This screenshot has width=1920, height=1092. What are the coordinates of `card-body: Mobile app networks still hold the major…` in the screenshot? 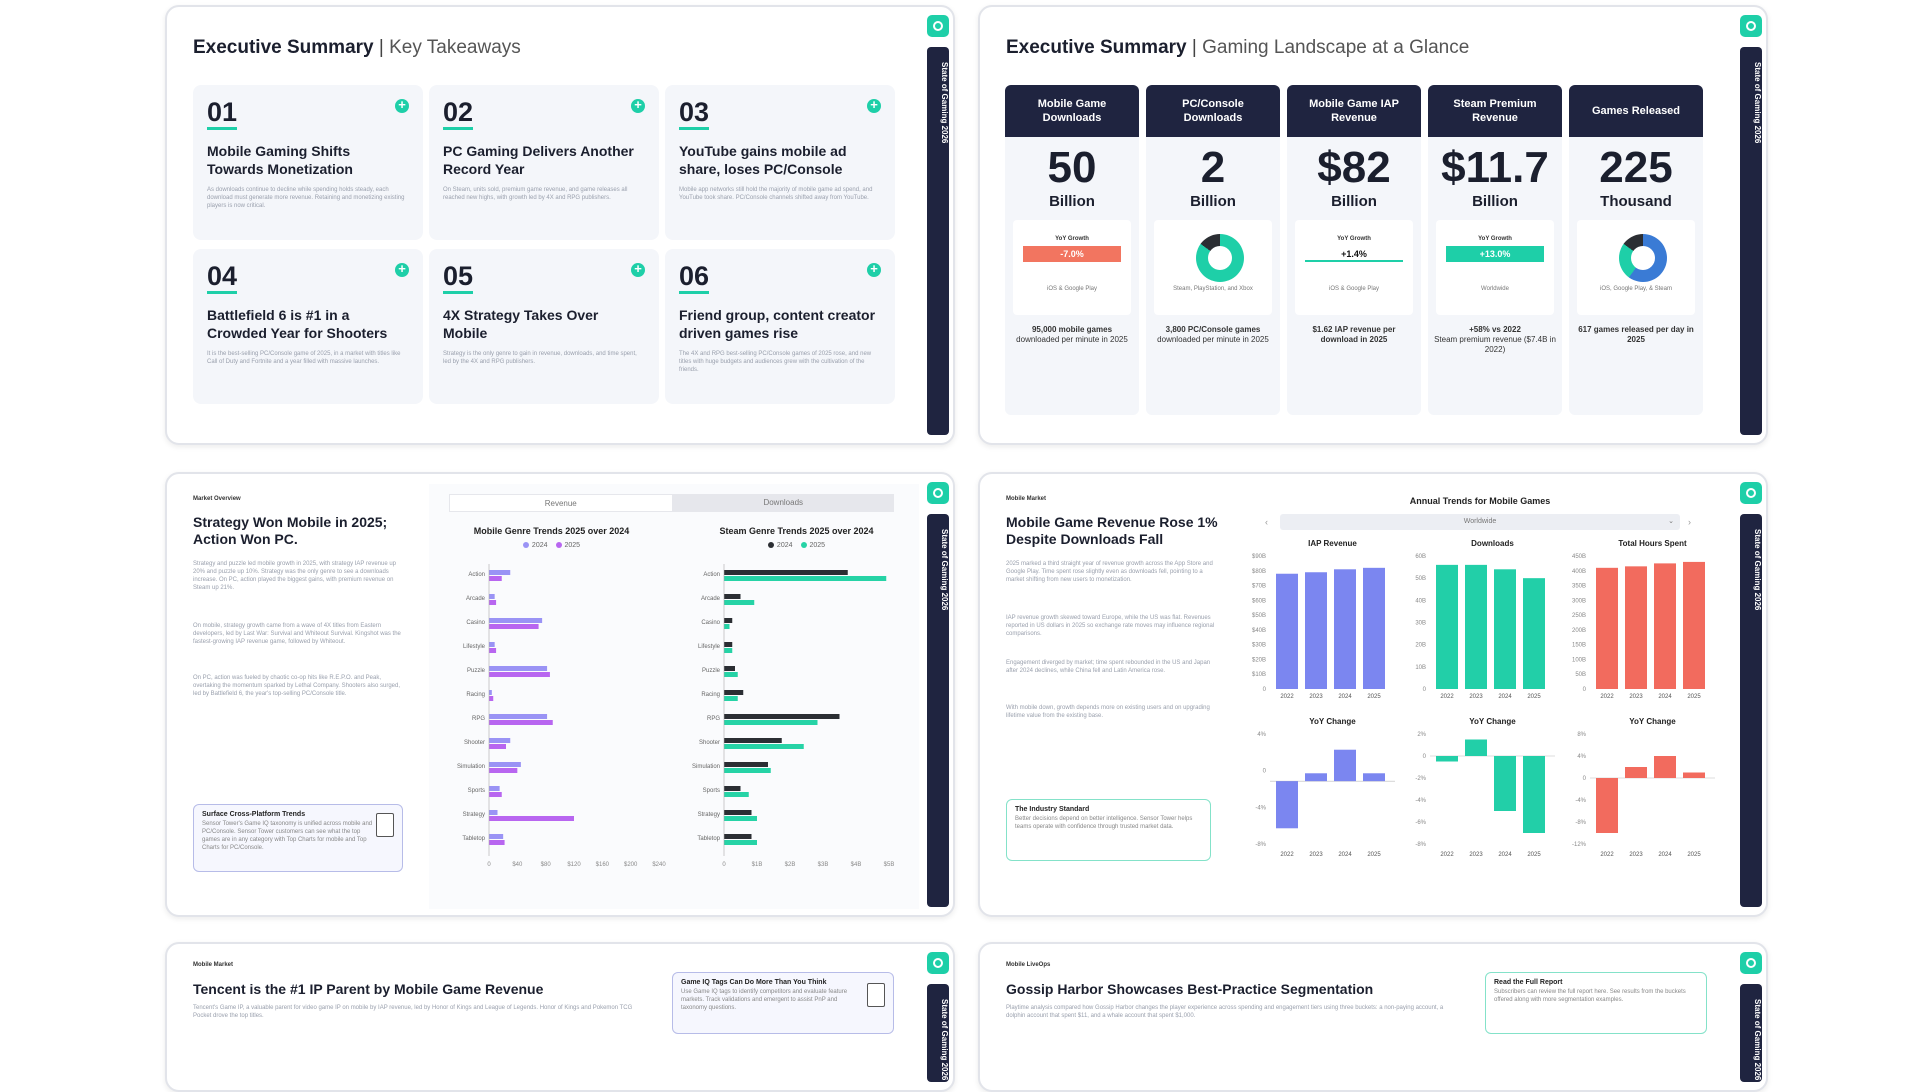 It's located at (776, 194).